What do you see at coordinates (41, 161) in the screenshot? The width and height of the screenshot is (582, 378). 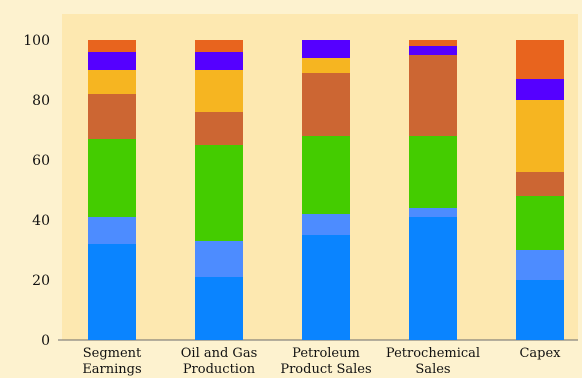 I see `y-tick-label: 60` at bounding box center [41, 161].